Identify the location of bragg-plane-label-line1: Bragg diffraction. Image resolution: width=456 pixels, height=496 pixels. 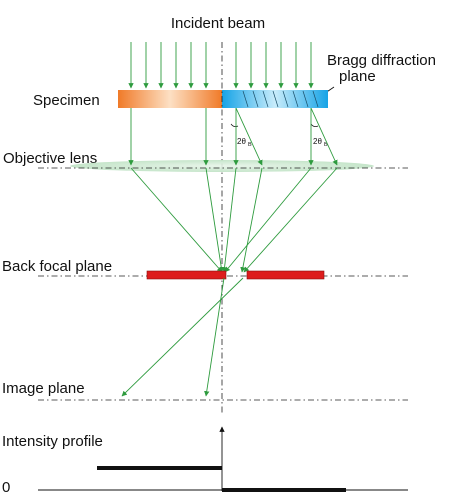
(381, 60).